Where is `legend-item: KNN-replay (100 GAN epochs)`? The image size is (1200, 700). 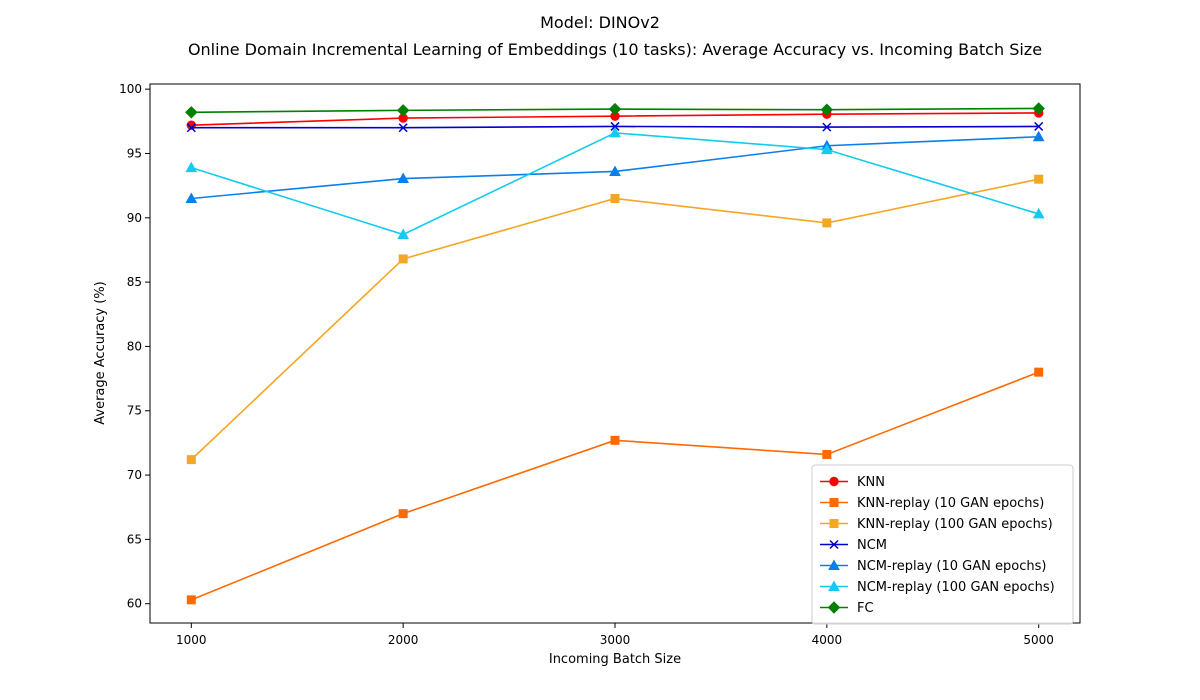
legend-item: KNN-replay (100 GAN epochs) is located at coordinates (936, 524).